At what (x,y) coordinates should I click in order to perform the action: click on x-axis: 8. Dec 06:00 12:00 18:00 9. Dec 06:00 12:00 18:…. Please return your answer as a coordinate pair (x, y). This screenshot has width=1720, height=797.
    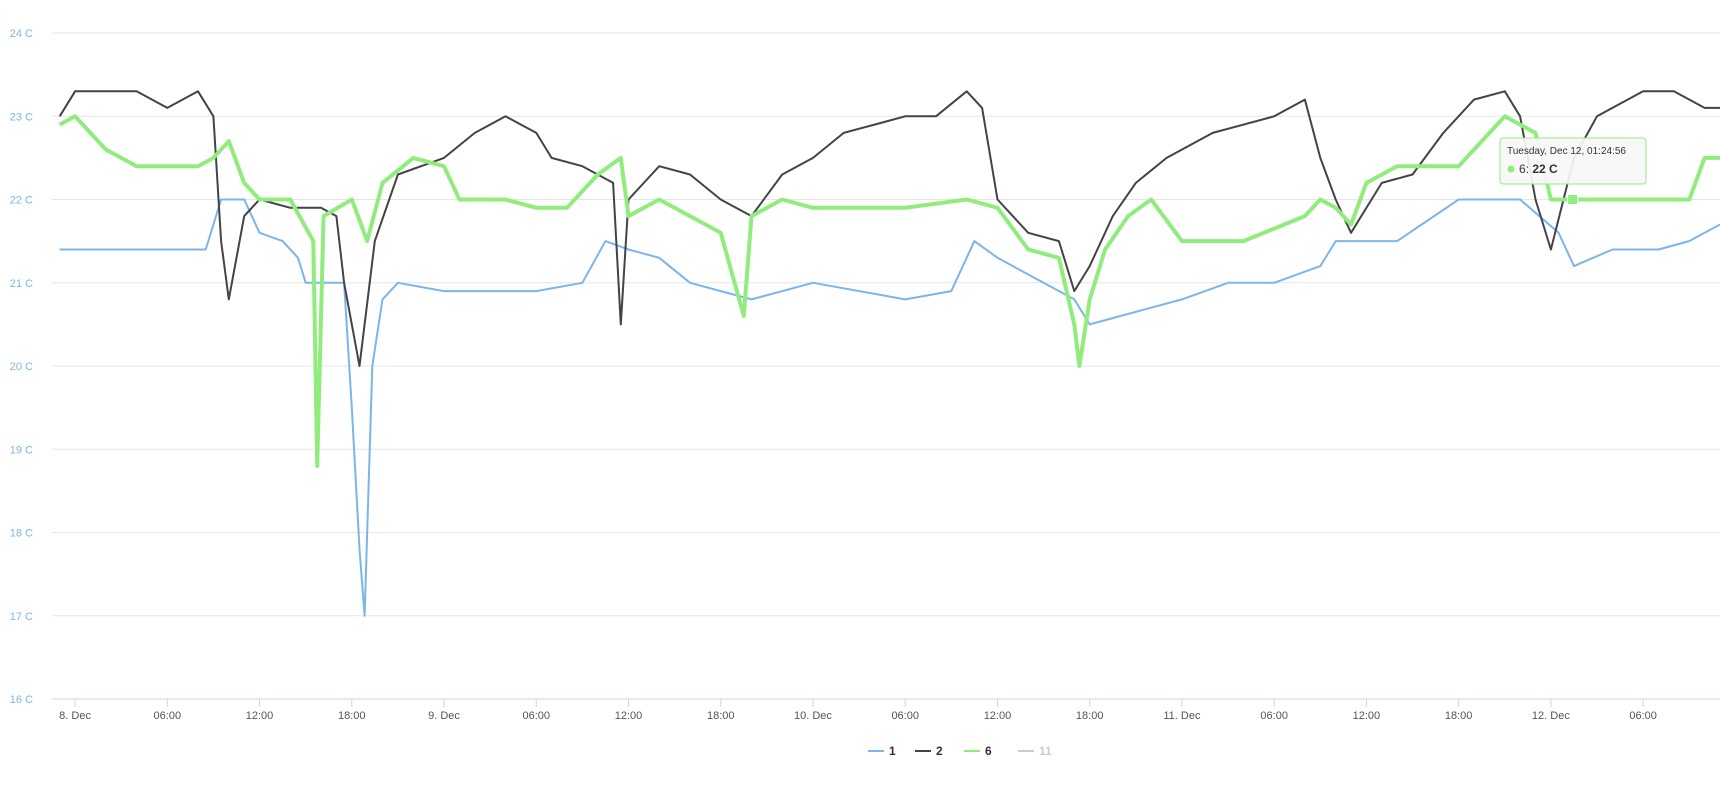
    Looking at the image, I should click on (858, 710).